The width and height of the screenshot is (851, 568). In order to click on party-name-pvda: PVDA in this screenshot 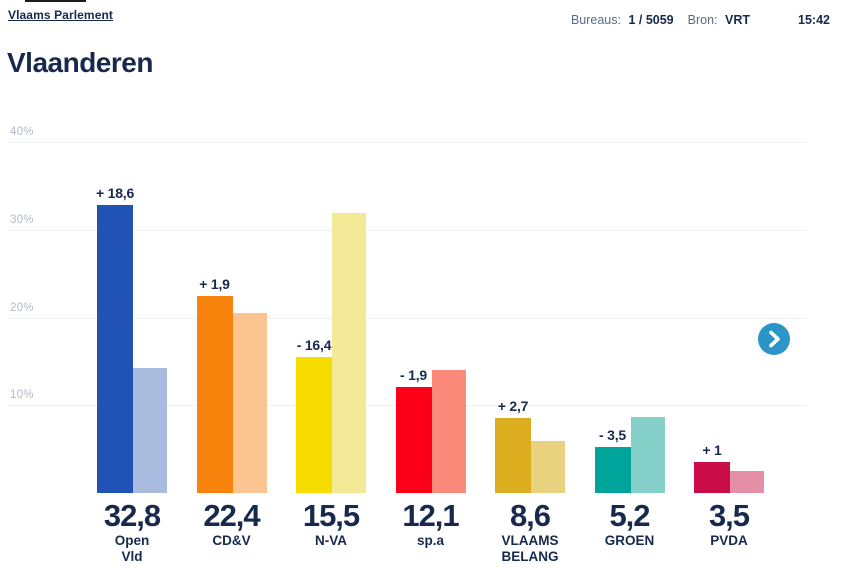, I will do `click(729, 540)`.